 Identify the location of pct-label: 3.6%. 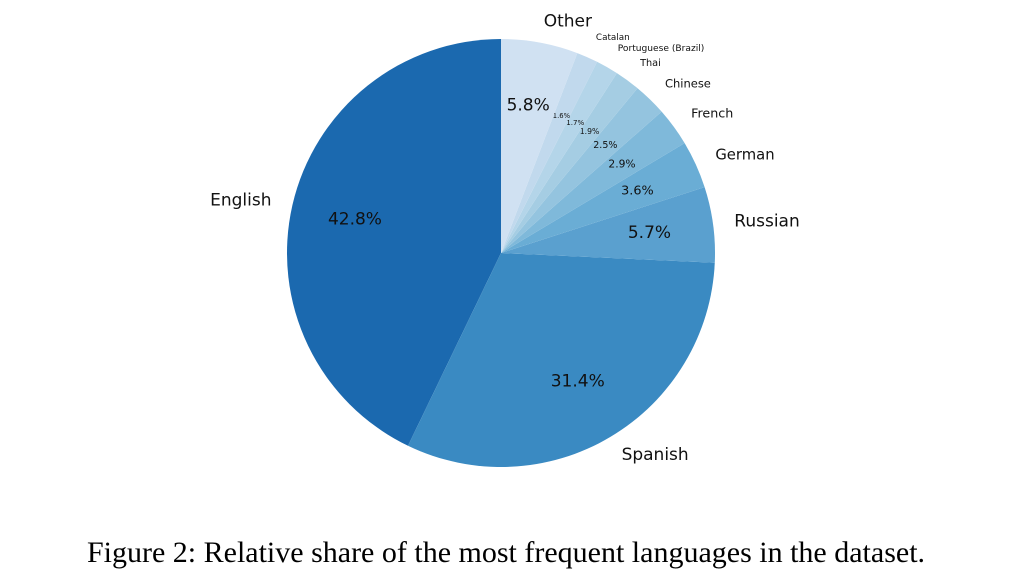
(637, 191).